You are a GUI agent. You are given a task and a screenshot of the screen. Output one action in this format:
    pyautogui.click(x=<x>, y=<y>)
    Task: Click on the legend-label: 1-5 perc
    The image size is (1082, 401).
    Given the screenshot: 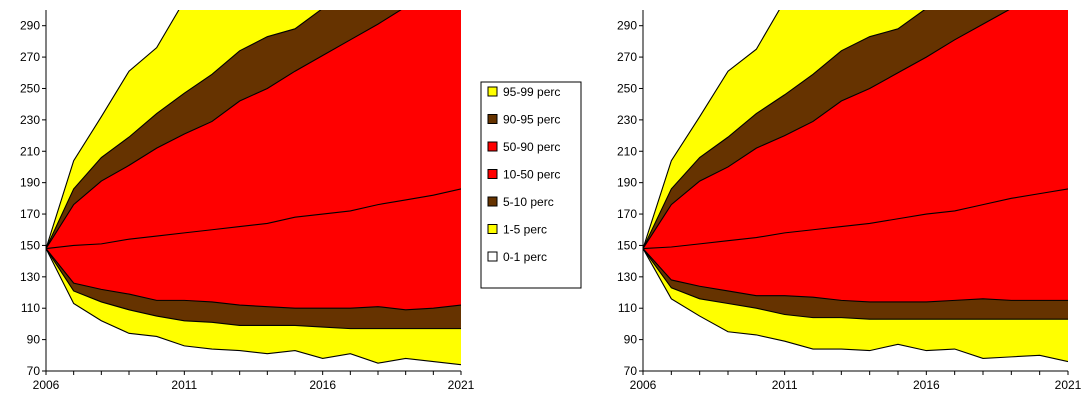 What is the action you would take?
    pyautogui.click(x=525, y=230)
    